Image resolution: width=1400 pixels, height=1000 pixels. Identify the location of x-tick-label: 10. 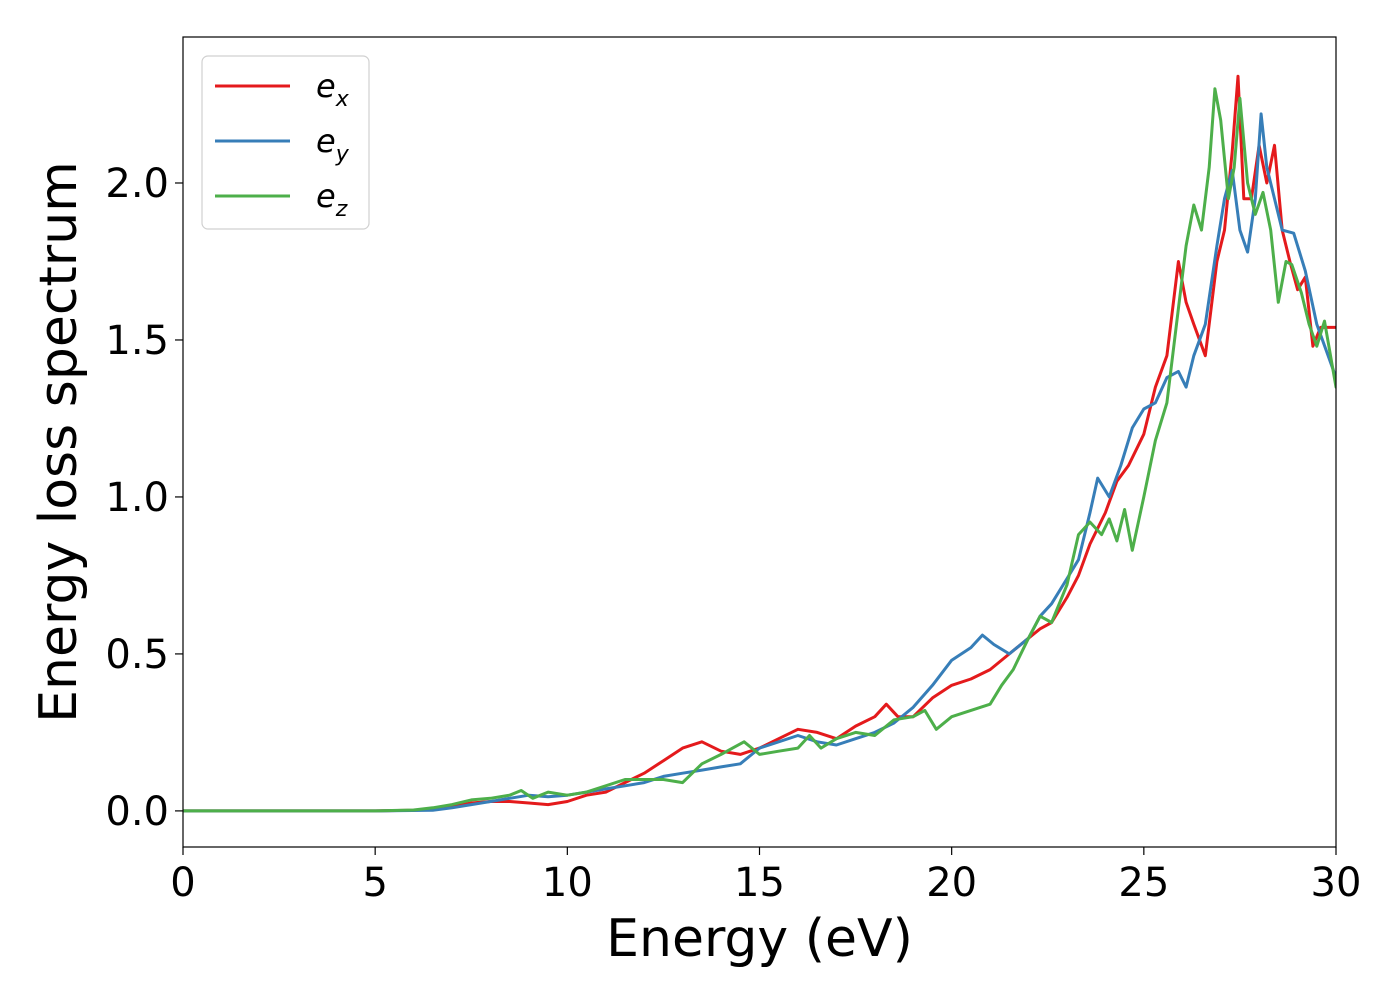
(567, 883).